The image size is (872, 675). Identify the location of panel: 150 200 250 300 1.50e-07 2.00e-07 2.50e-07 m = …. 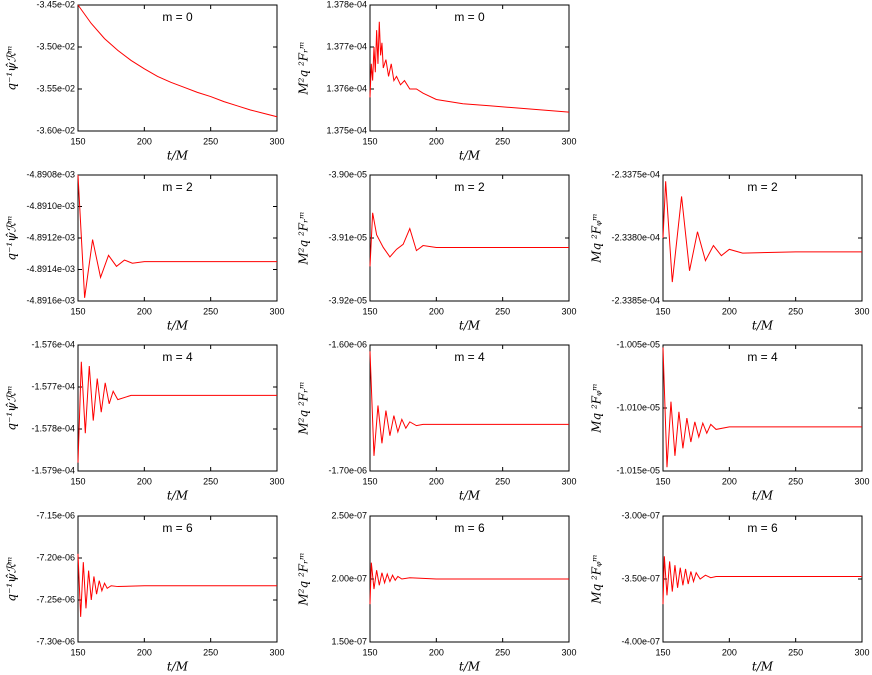
(437, 591).